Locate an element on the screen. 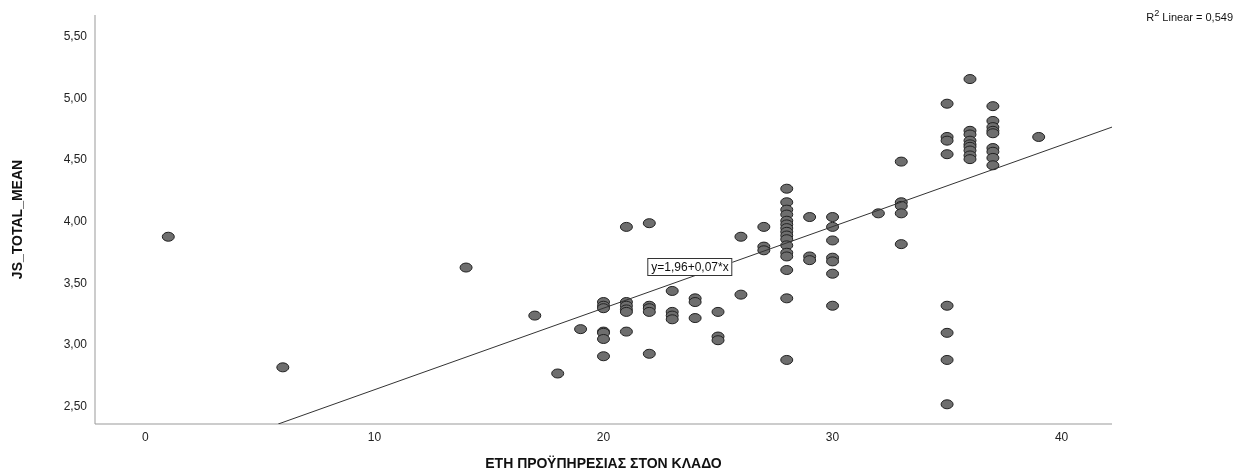 The width and height of the screenshot is (1239, 471). y-tick-label: 2,50 is located at coordinates (75, 405).